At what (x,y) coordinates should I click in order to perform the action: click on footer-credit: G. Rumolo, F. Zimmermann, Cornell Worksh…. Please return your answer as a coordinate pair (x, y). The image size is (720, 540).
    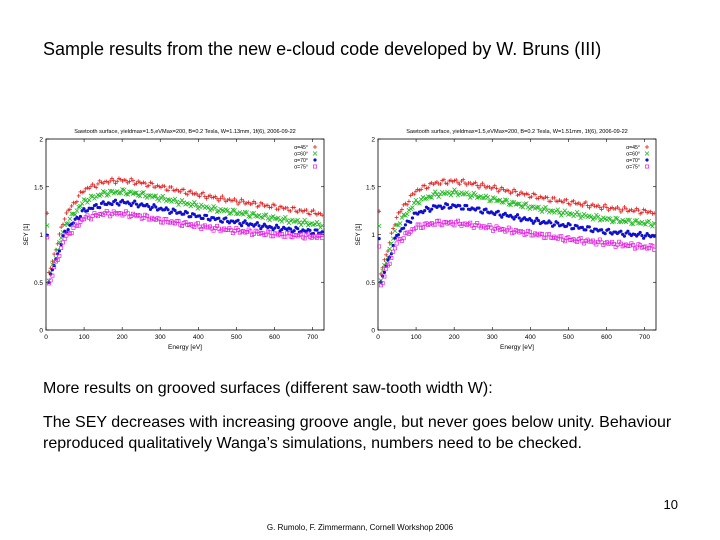
    Looking at the image, I should click on (360, 527).